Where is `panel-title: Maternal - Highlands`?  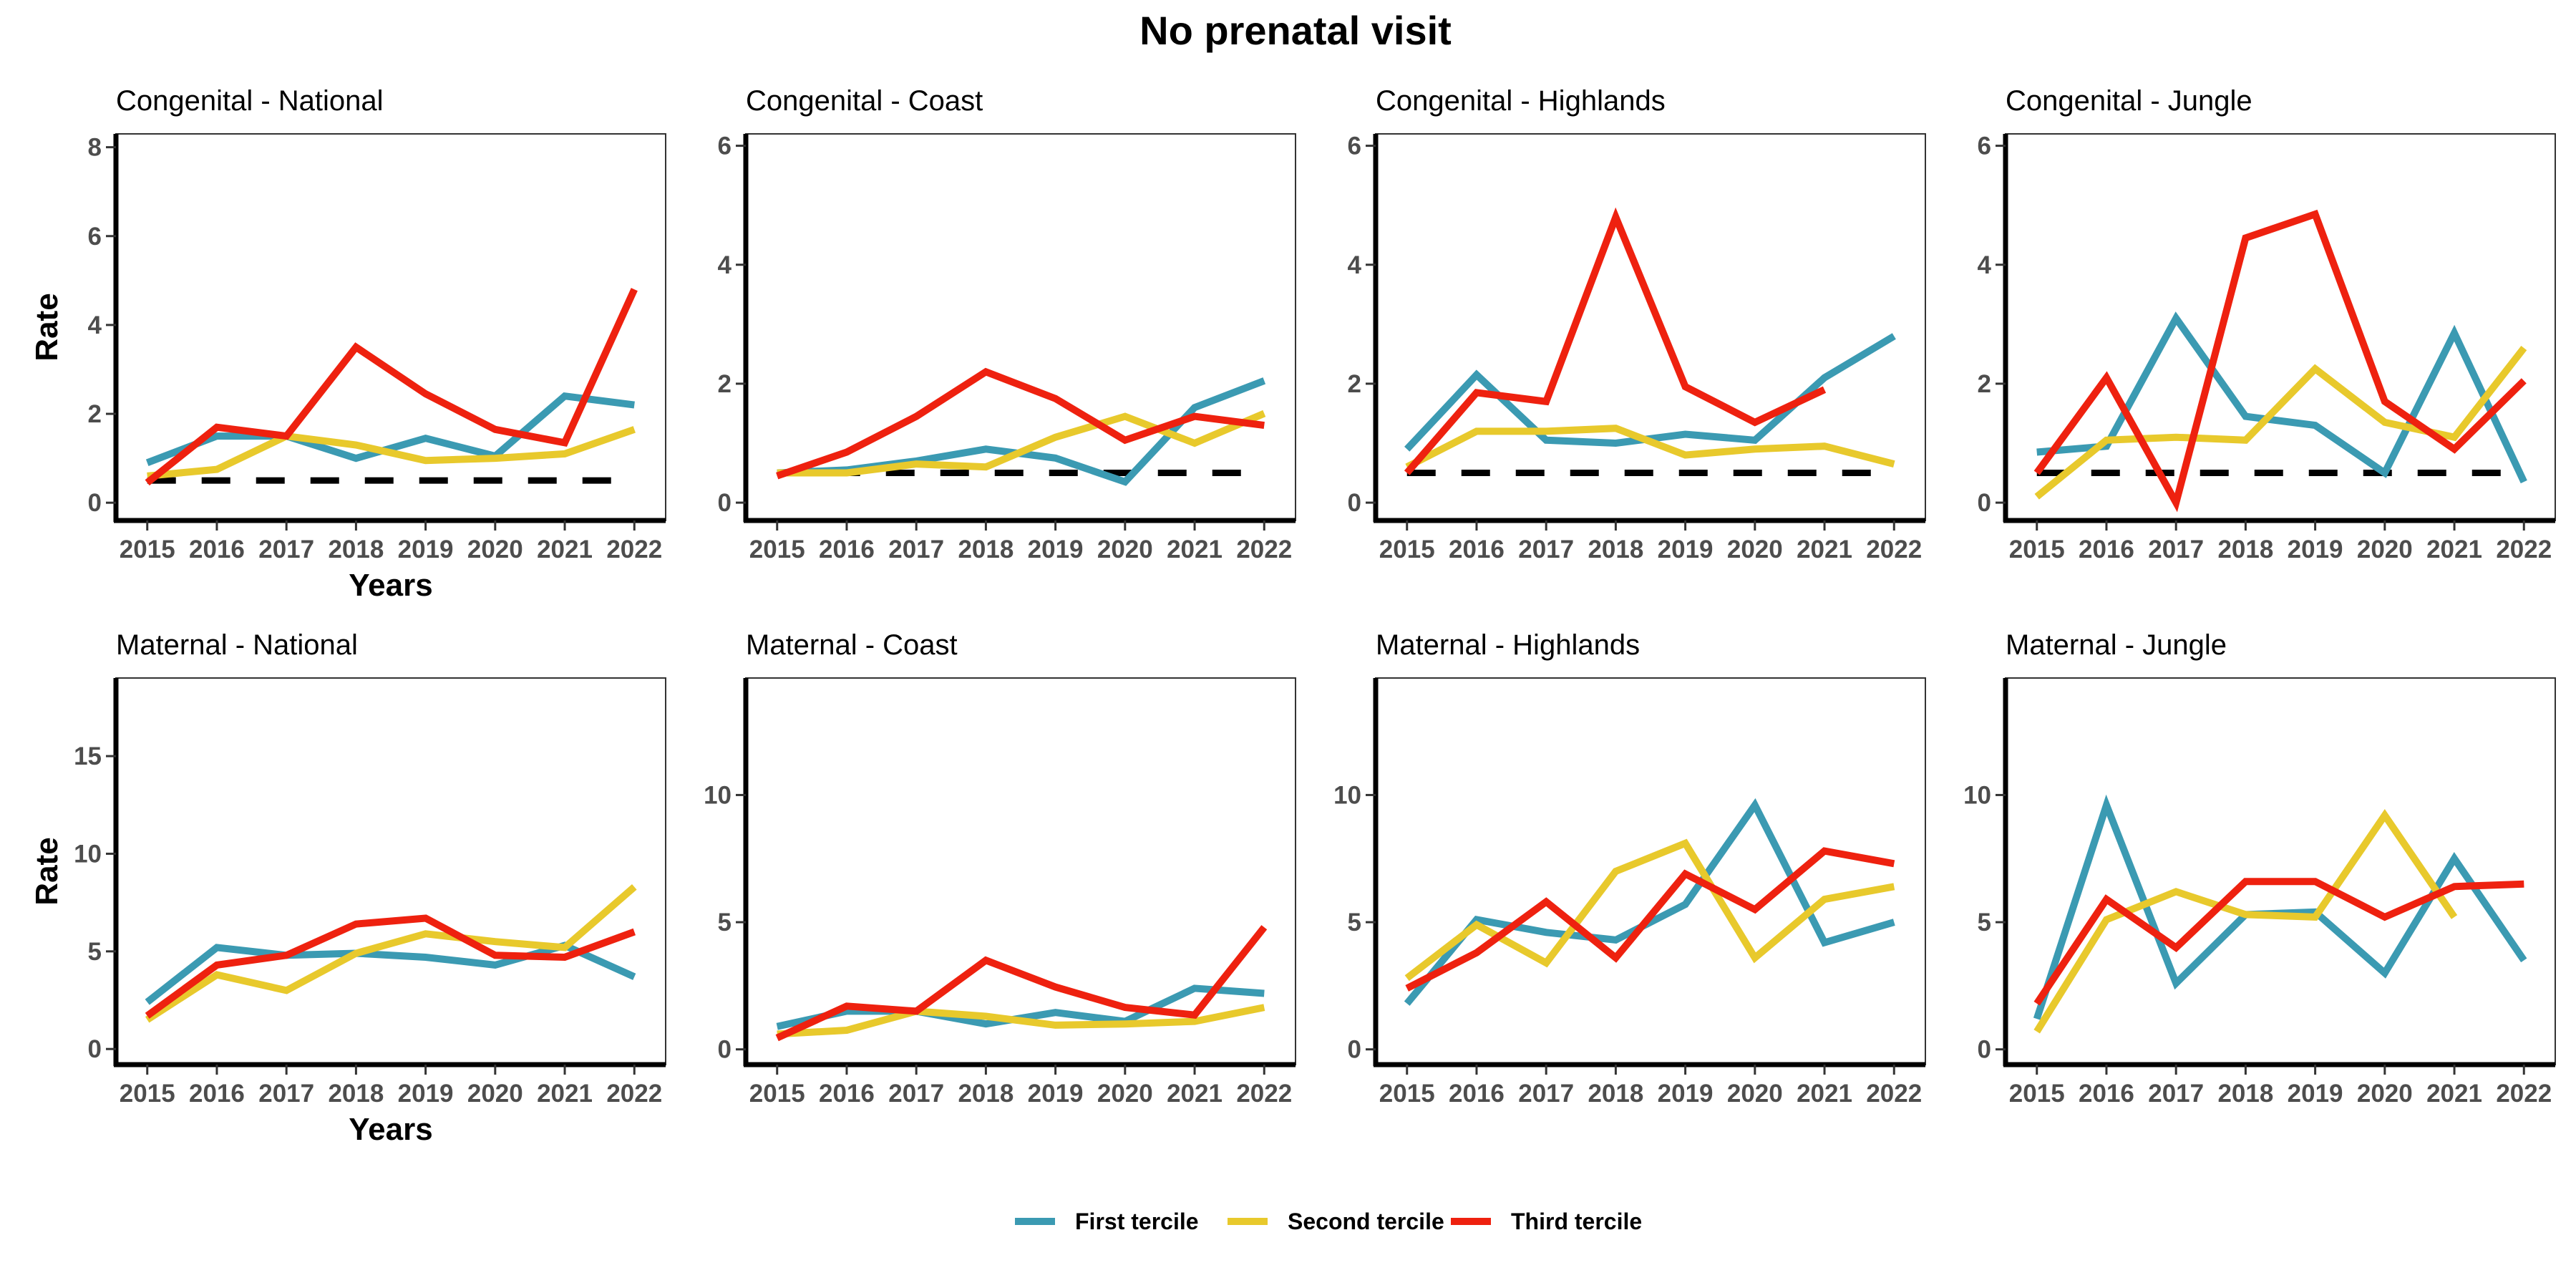
panel-title: Maternal - Highlands is located at coordinates (1508, 645).